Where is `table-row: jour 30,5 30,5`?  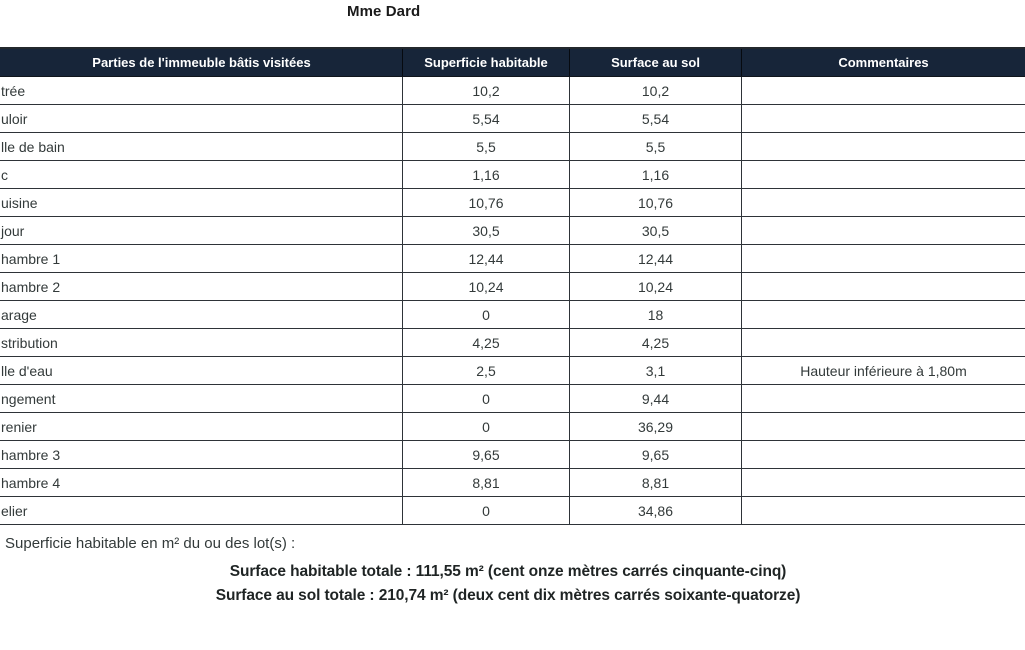 table-row: jour 30,5 30,5 is located at coordinates (512, 231).